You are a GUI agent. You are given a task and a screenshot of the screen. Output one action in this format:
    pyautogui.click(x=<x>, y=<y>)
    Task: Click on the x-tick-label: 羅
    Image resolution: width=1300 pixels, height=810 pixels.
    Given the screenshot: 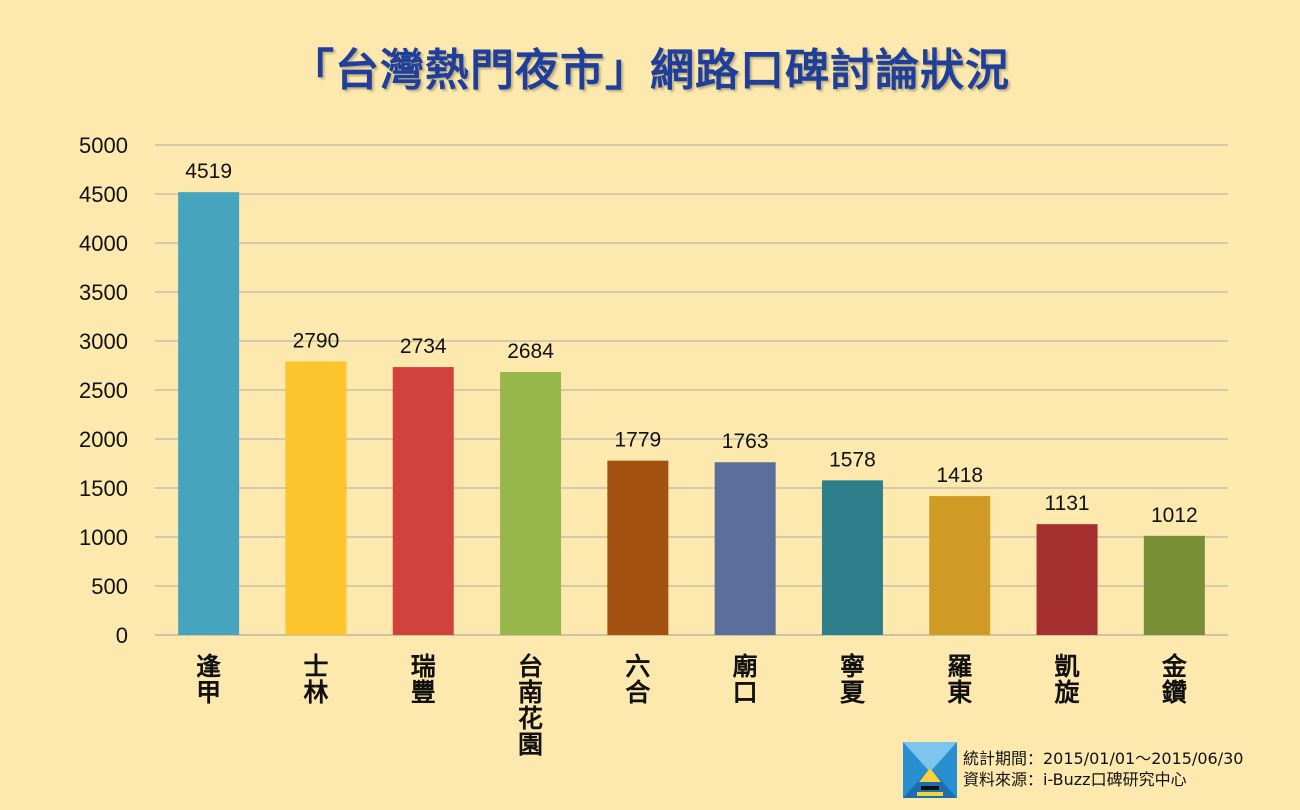 What is the action you would take?
    pyautogui.click(x=959, y=666)
    